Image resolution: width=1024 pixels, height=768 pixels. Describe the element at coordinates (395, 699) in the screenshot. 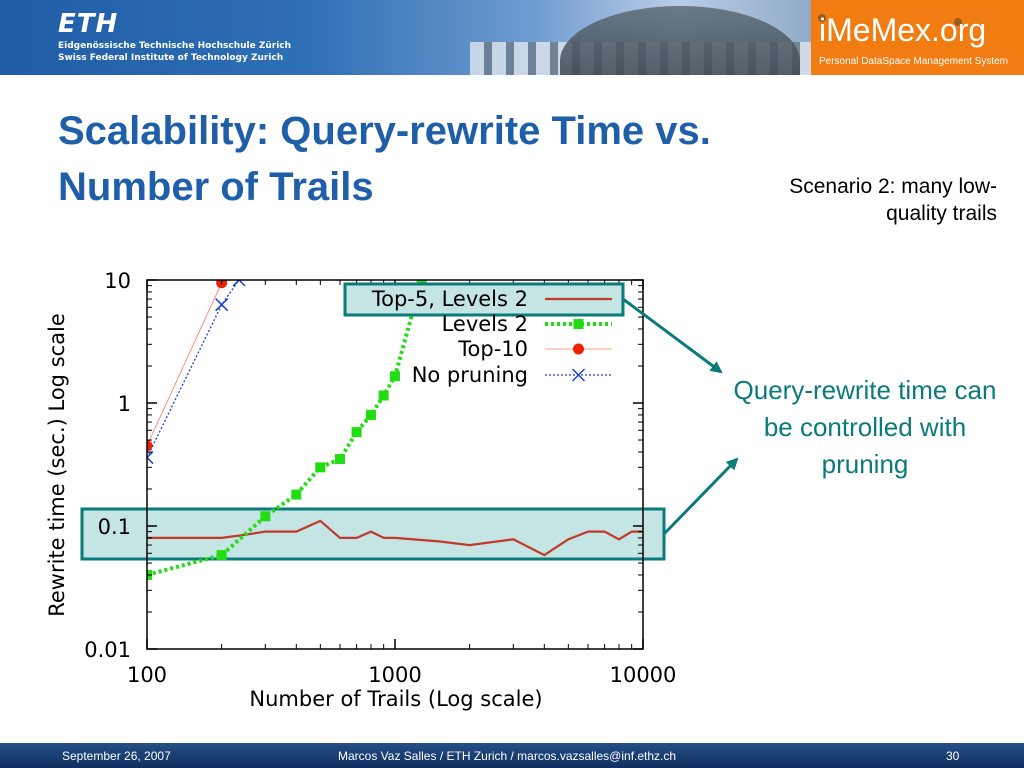

I see `x-axis-title: Number of Trails (Log scale)` at that location.